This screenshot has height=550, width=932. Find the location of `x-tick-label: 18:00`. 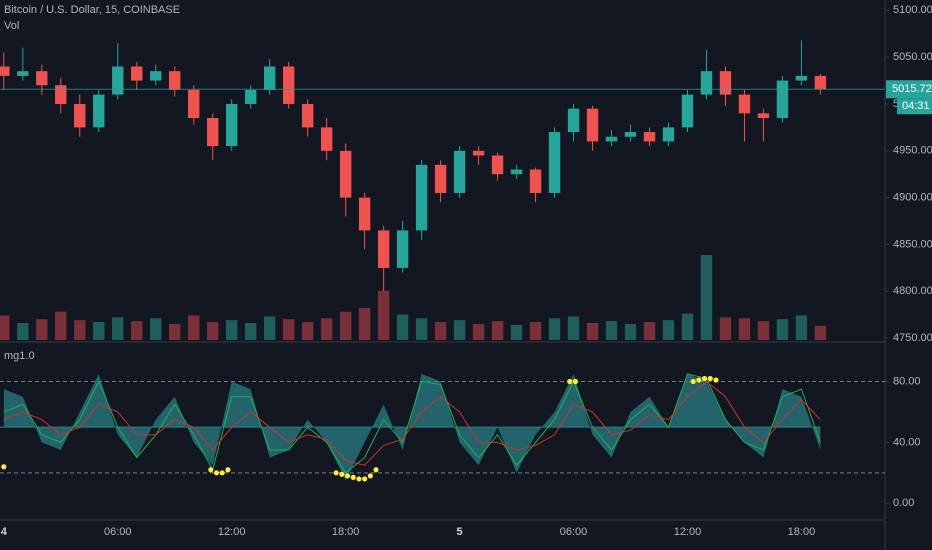

x-tick-label: 18:00 is located at coordinates (802, 532).